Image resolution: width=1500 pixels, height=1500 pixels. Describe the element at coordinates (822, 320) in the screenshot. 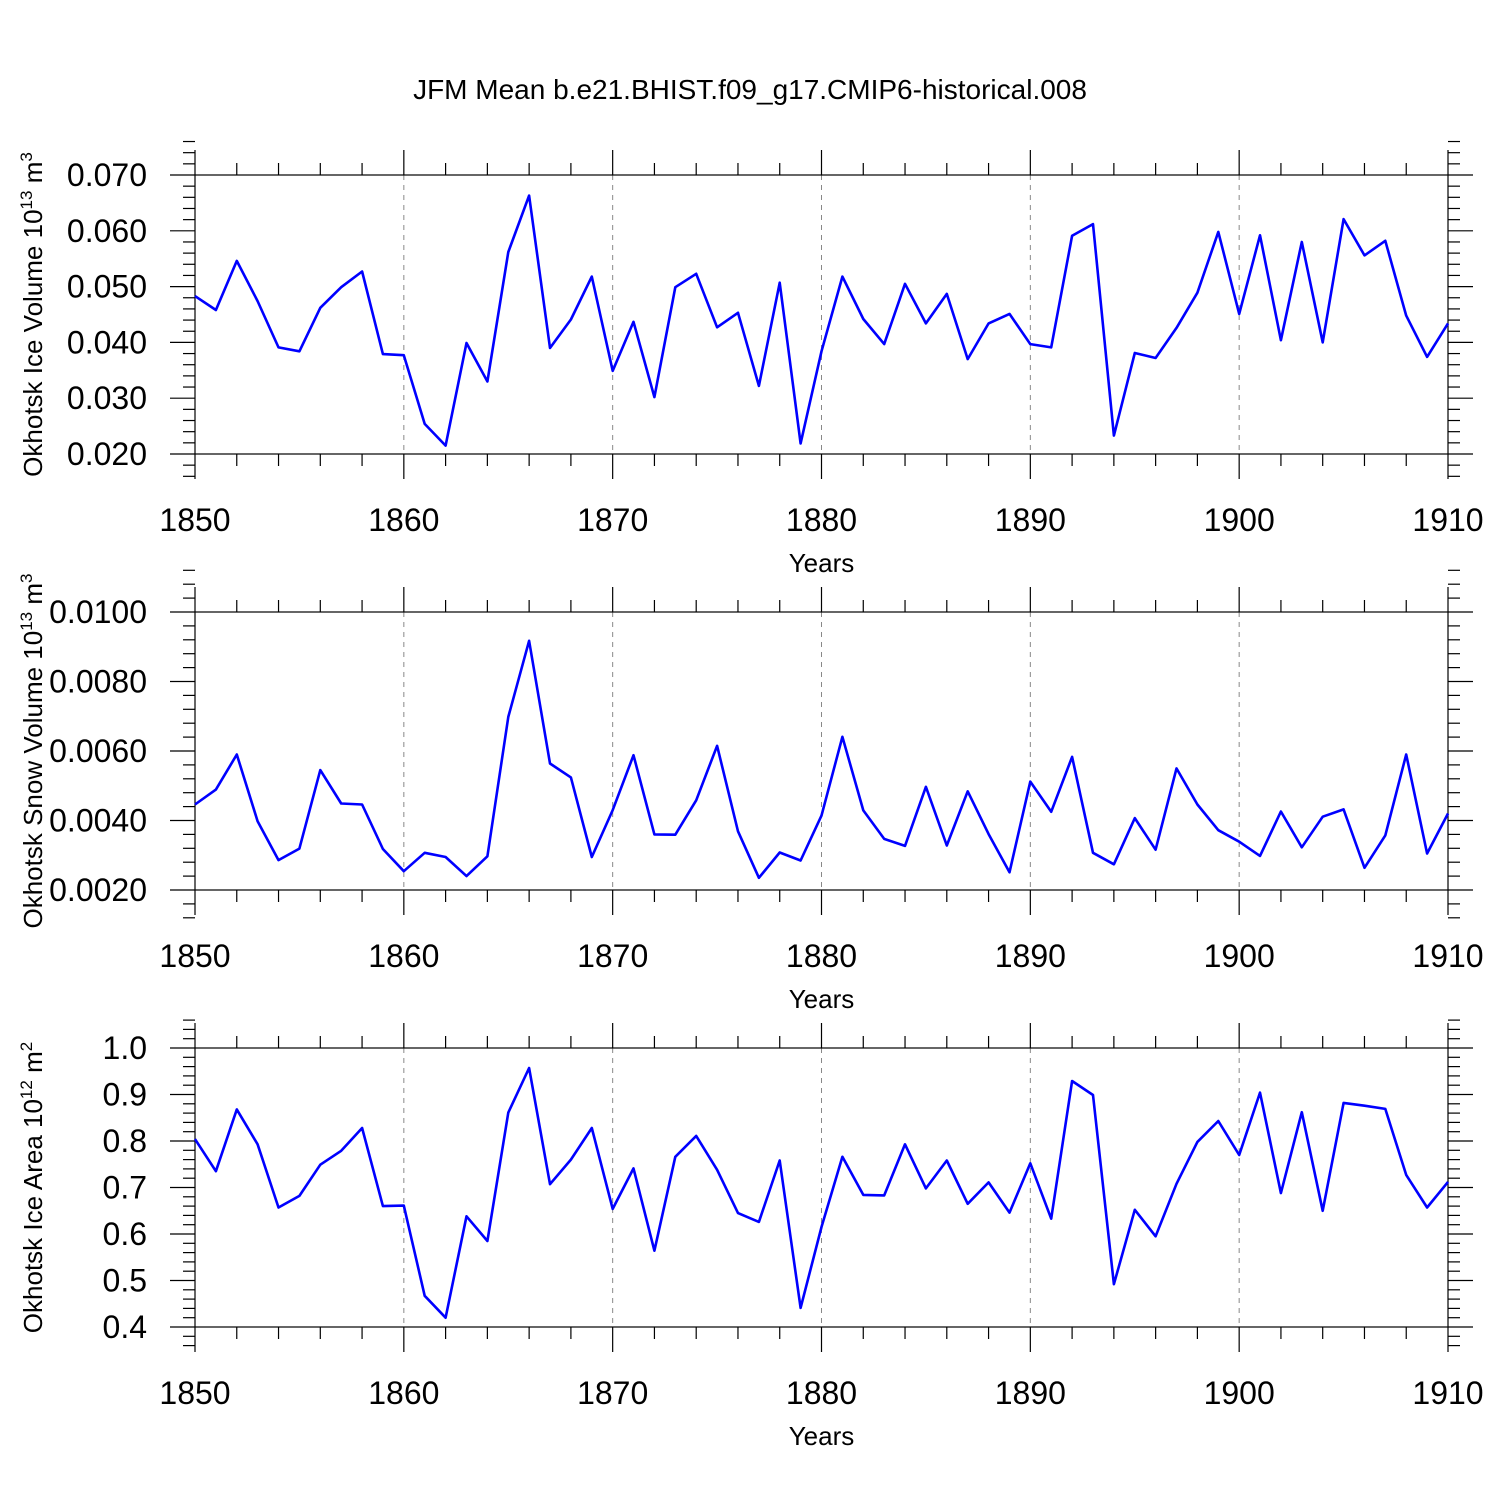

I see `series-line-ice-volume` at that location.